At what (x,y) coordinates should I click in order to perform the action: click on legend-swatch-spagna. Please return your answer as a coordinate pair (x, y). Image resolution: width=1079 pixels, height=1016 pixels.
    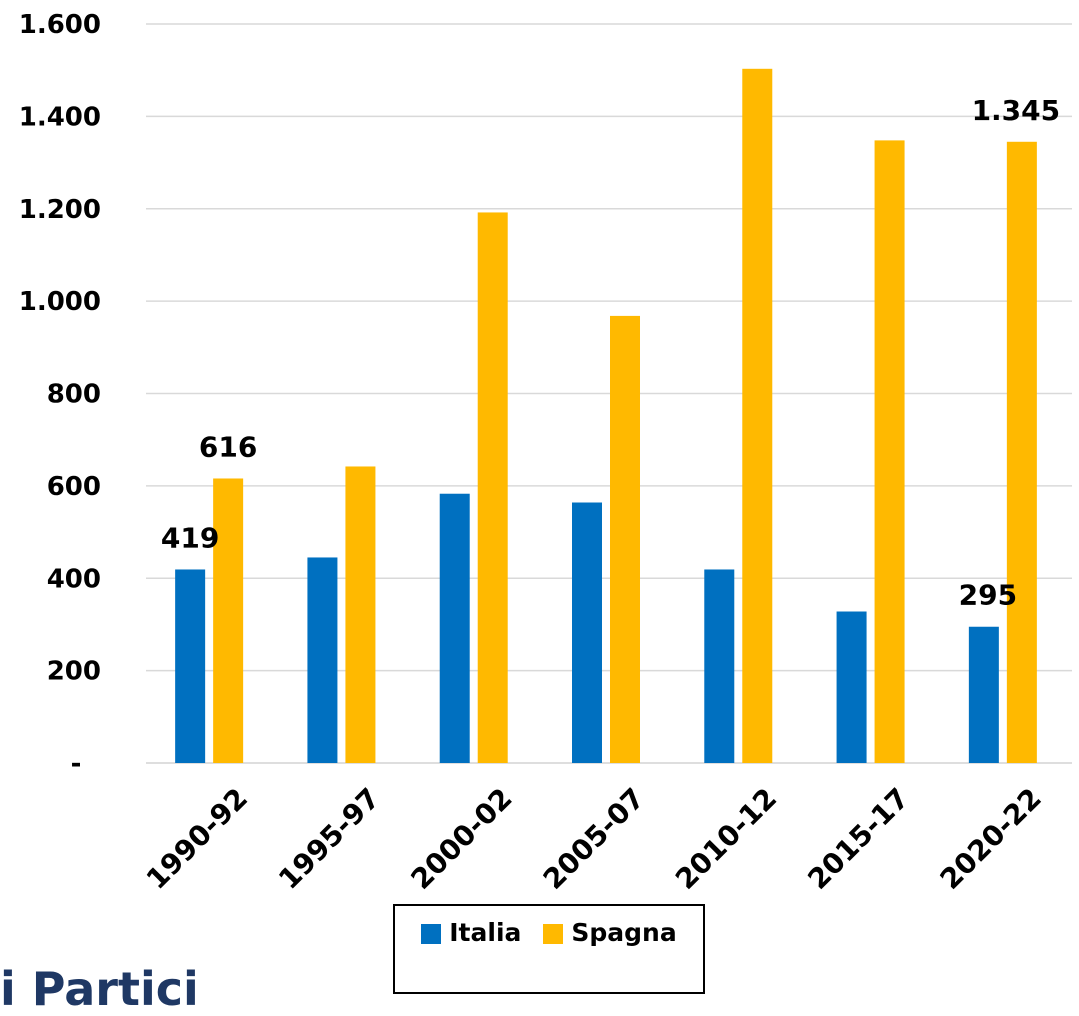
    Looking at the image, I should click on (553, 934).